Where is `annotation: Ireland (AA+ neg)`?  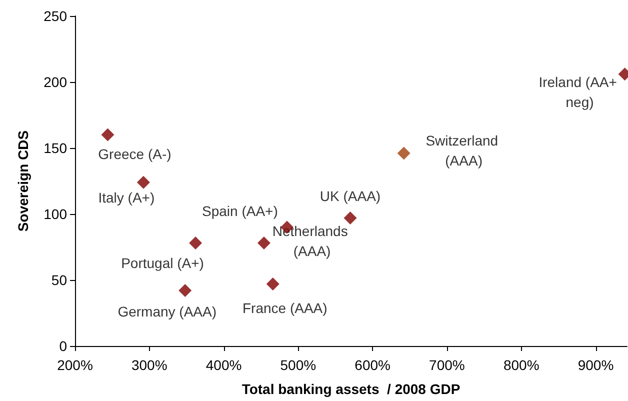
annotation: Ireland (AA+ neg) is located at coordinates (579, 92).